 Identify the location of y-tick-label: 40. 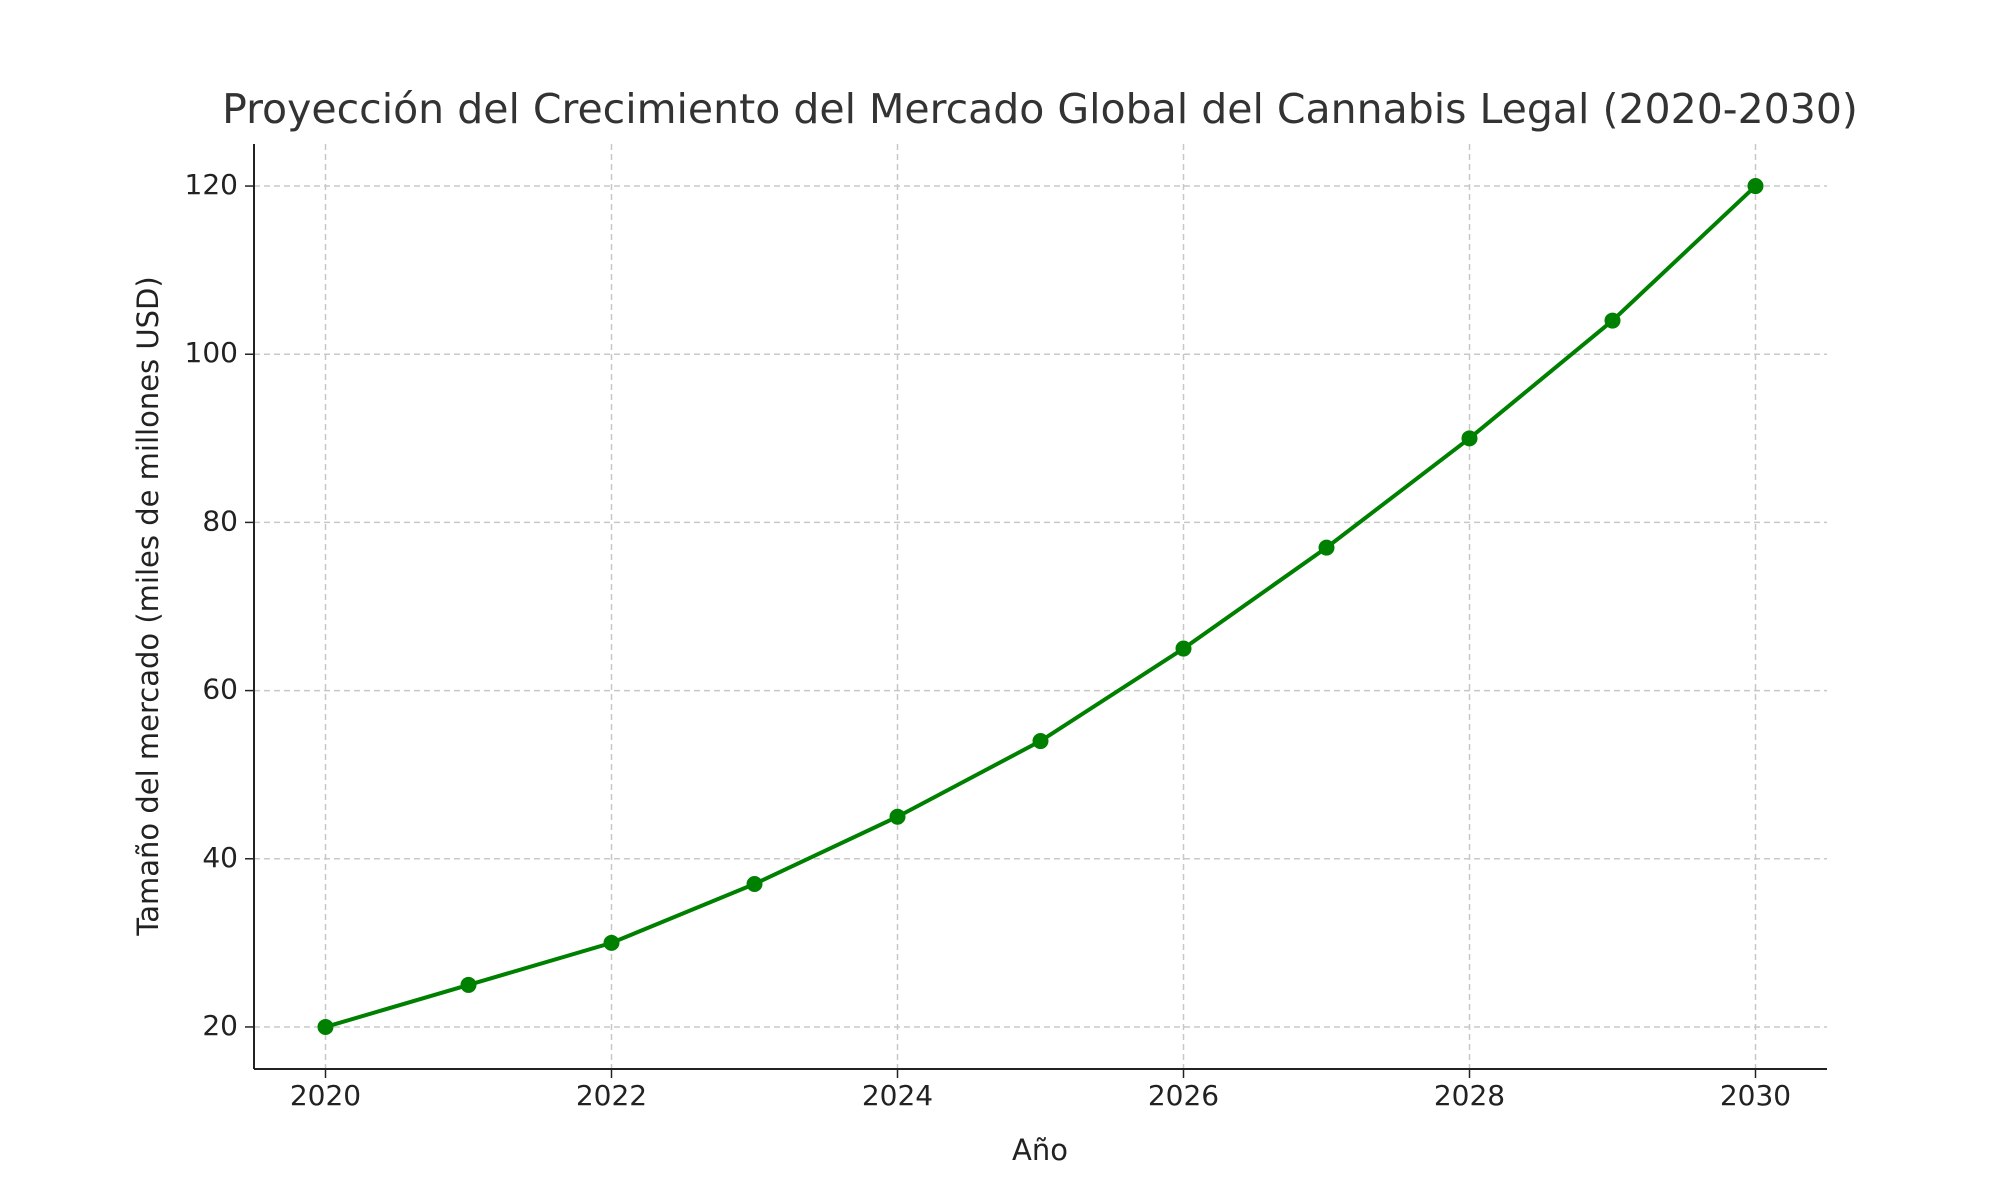
(220, 857).